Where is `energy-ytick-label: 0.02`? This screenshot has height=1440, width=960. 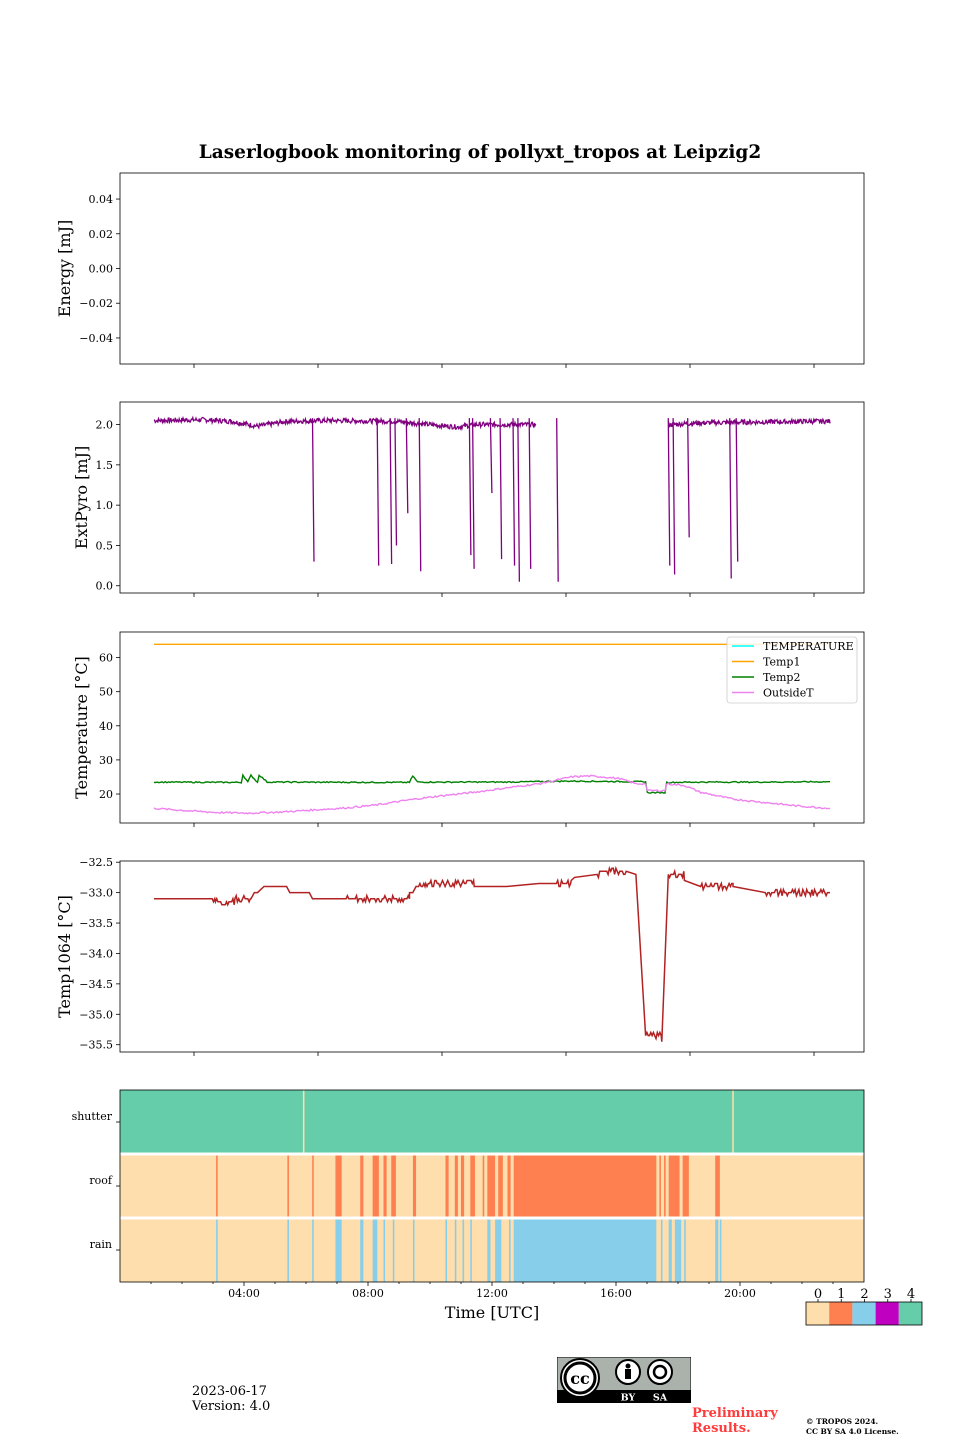 energy-ytick-label: 0.02 is located at coordinates (101, 234).